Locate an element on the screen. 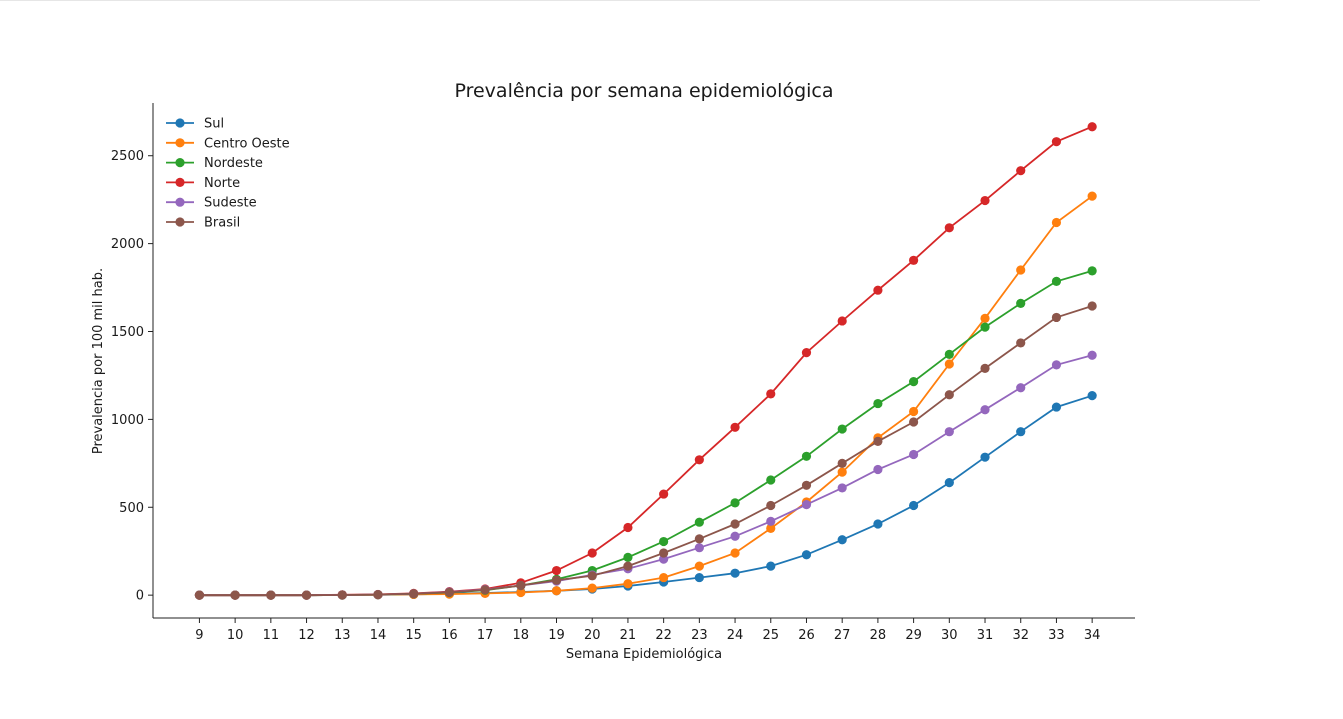  x-tick-label: 12 is located at coordinates (306, 635).